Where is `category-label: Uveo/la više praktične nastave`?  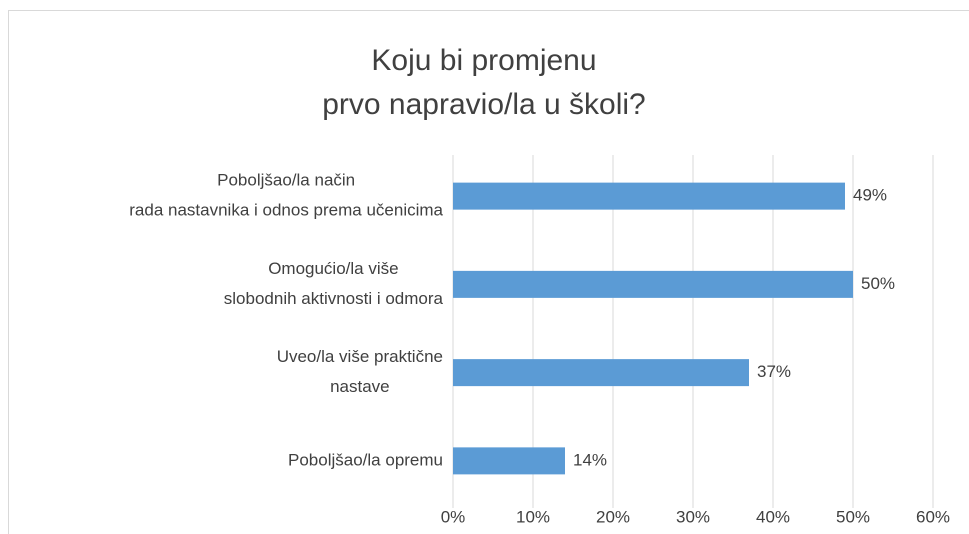 category-label: Uveo/la više praktične nastave is located at coordinates (360, 371).